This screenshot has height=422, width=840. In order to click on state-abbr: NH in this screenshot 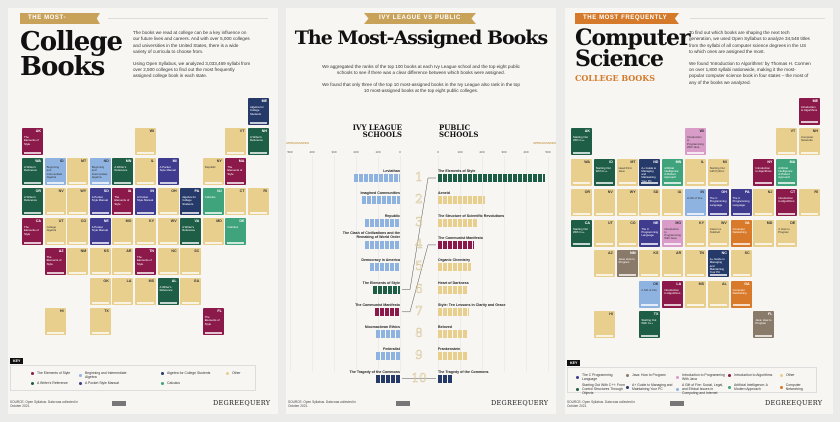, I will do `click(264, 131)`.